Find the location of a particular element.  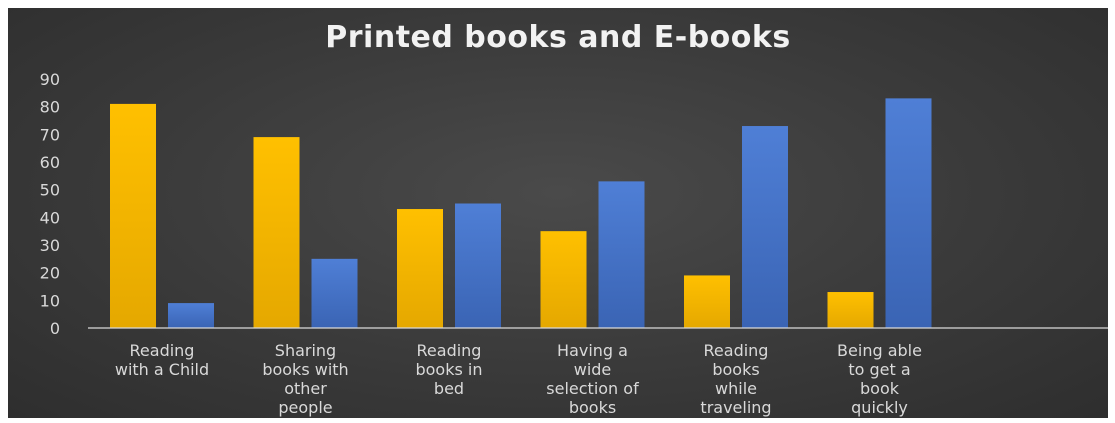

y-tick-label: 40 is located at coordinates (50, 217).